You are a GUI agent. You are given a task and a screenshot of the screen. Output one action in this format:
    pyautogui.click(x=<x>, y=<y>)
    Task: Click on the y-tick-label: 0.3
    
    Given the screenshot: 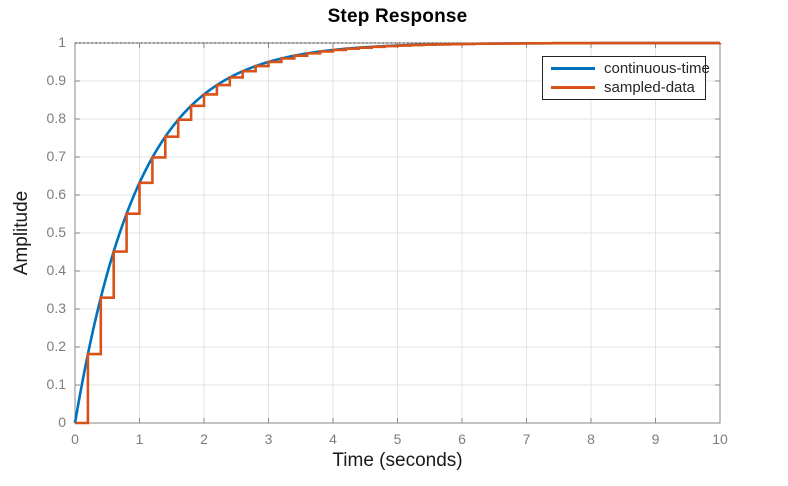 What is the action you would take?
    pyautogui.click(x=56, y=308)
    